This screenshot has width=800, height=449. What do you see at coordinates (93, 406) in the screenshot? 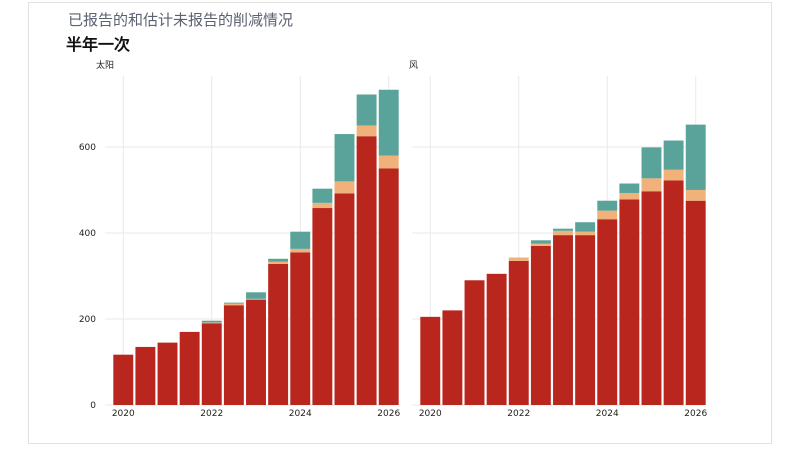
I see `panel-1-y-tick-label: 0` at bounding box center [93, 406].